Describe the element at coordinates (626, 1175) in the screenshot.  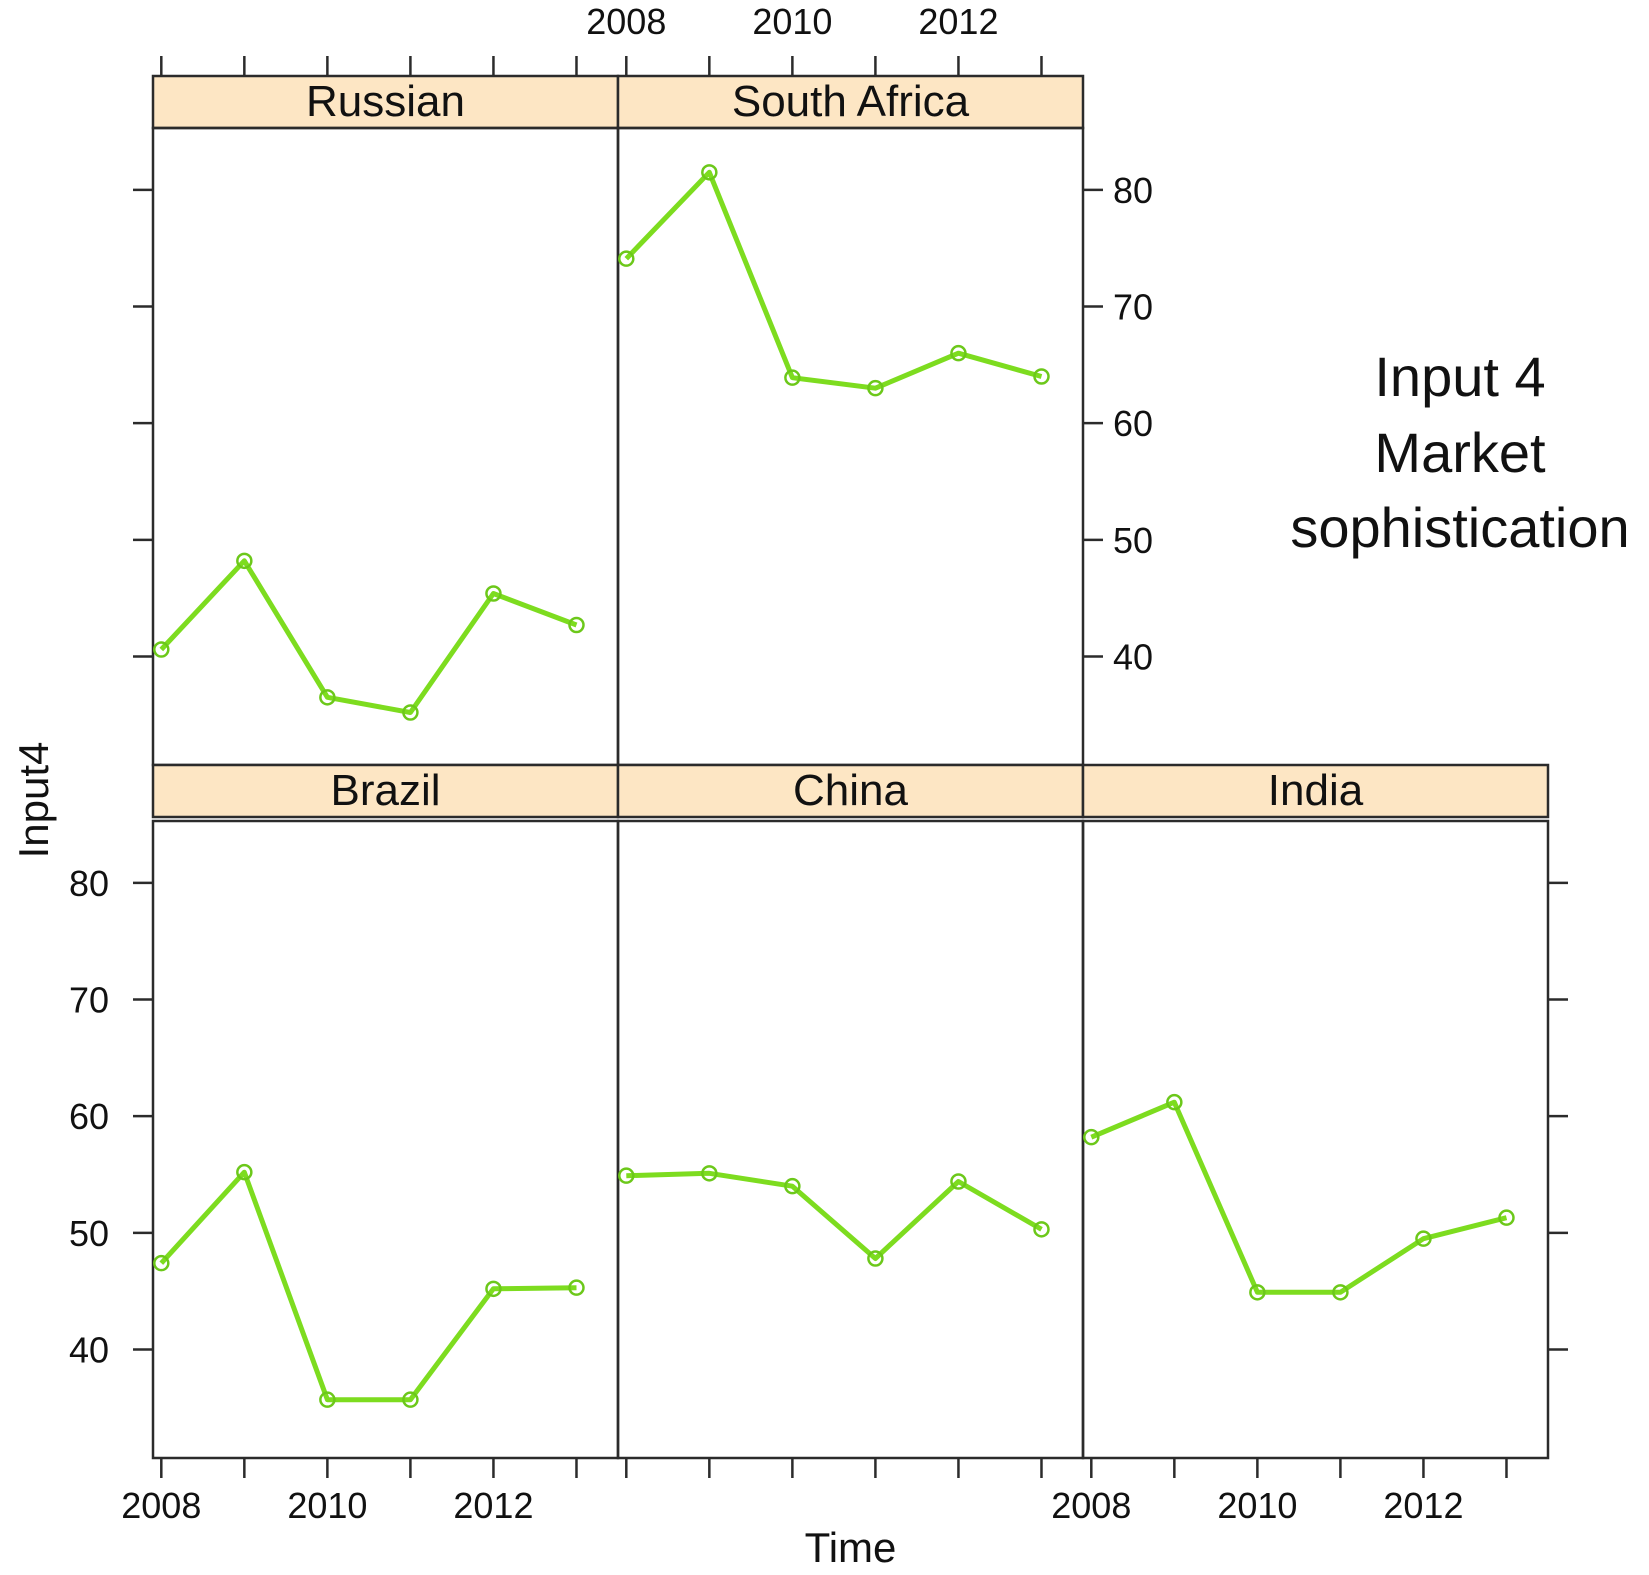
I see `data-point-china-2008` at that location.